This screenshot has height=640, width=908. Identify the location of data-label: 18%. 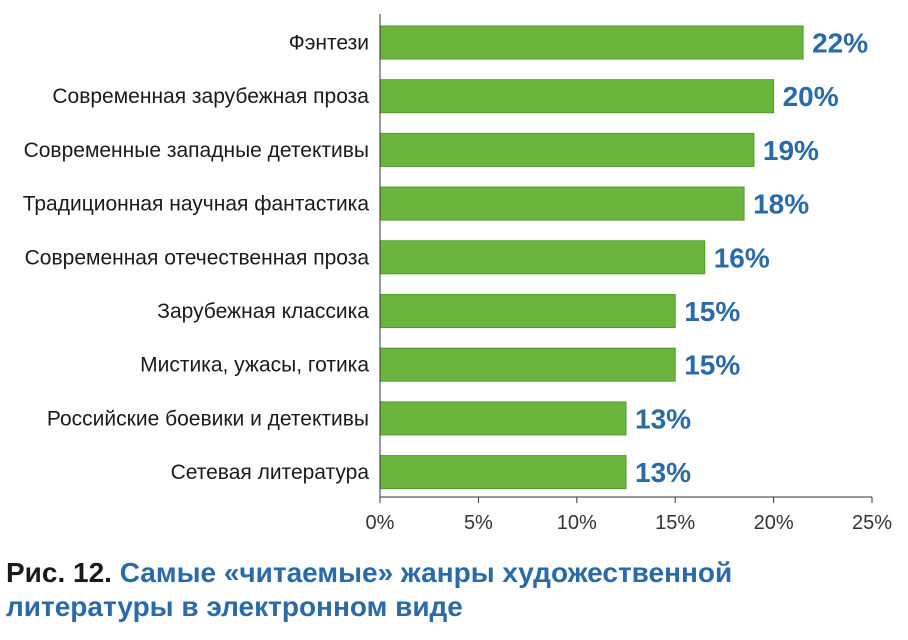
(781, 204).